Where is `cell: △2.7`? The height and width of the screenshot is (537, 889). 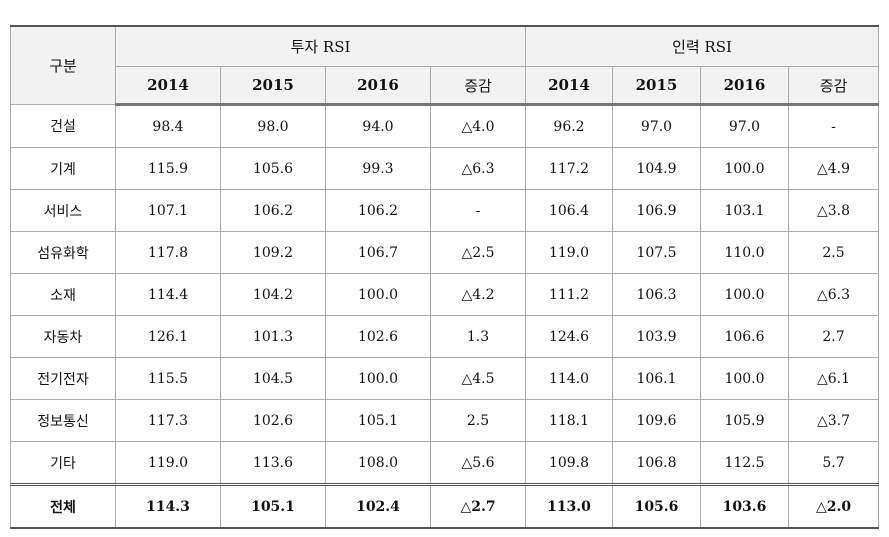 cell: △2.7 is located at coordinates (478, 506).